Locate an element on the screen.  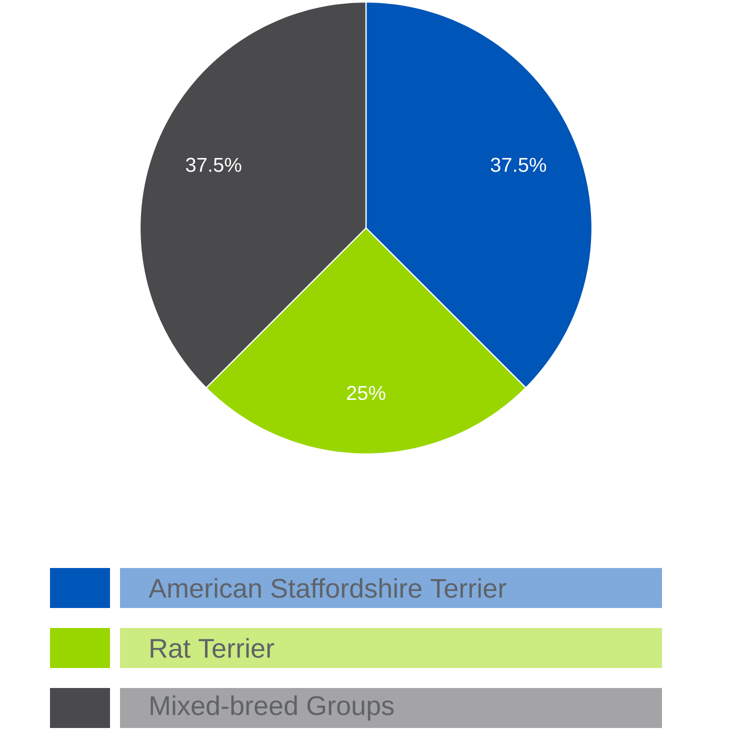
legend-label: Rat Terrier is located at coordinates (212, 648).